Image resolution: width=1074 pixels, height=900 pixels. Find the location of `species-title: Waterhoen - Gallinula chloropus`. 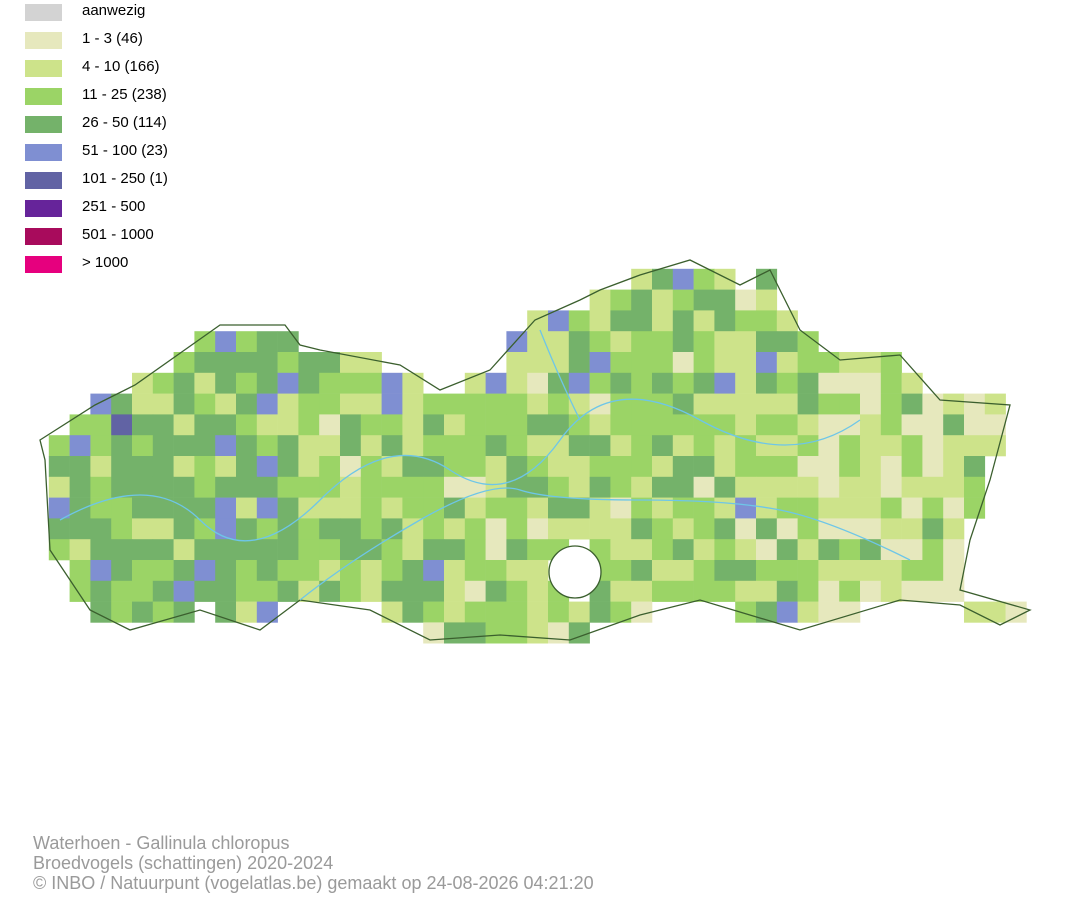

species-title: Waterhoen - Gallinula chloropus is located at coordinates (161, 843).